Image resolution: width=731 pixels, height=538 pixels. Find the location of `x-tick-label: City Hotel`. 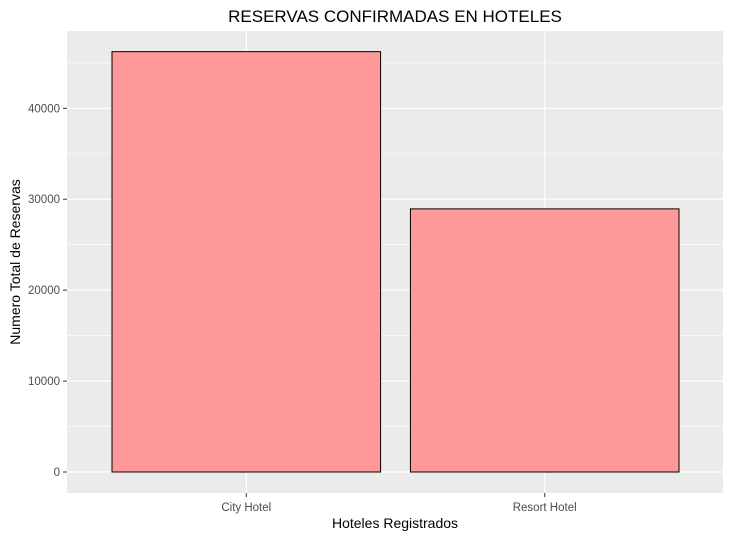

x-tick-label: City Hotel is located at coordinates (246, 508).